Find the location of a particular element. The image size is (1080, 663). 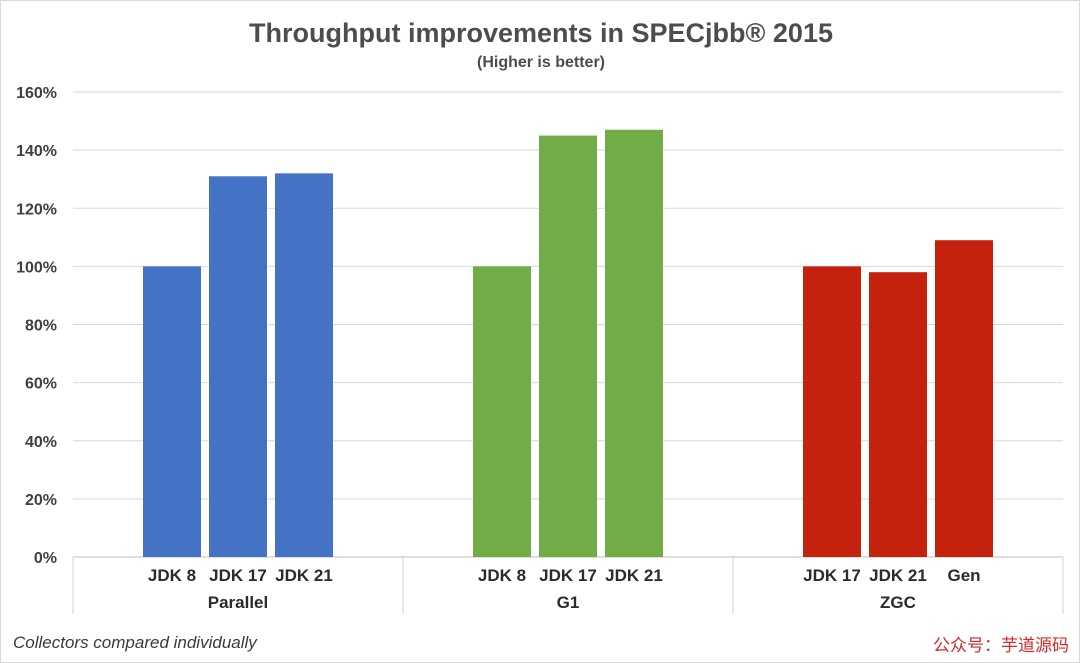

x-group-label: ZGC is located at coordinates (898, 602).